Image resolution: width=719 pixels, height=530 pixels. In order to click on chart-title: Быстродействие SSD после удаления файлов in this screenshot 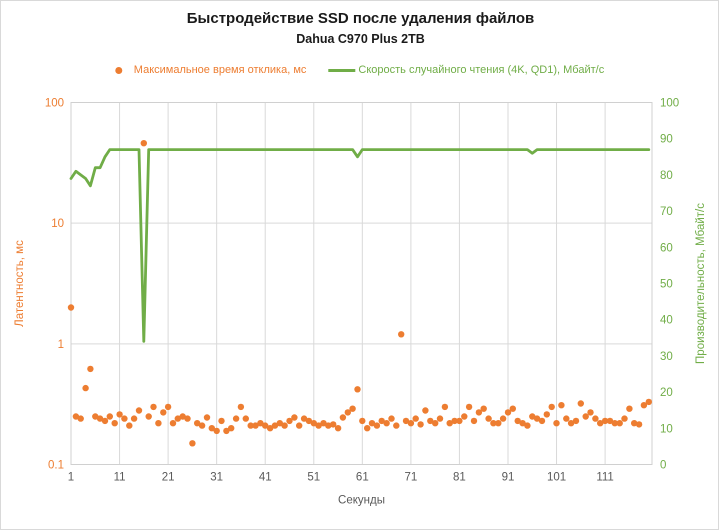, I will do `click(360, 18)`.